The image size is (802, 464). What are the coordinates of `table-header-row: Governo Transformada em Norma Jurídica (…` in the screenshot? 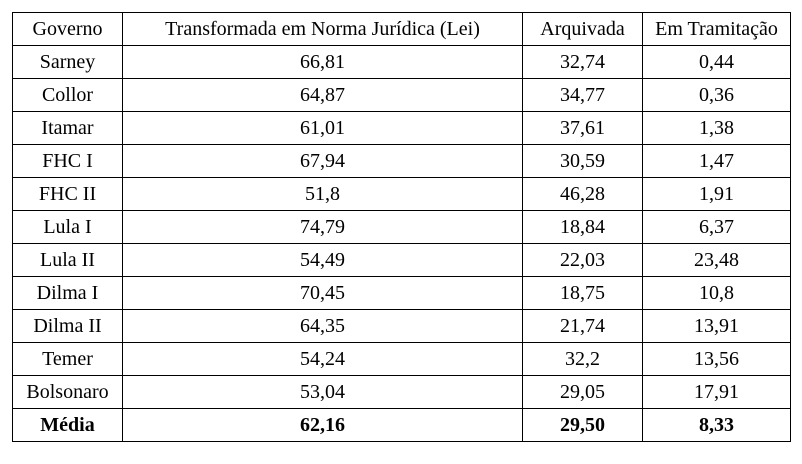 It's located at (401, 29).